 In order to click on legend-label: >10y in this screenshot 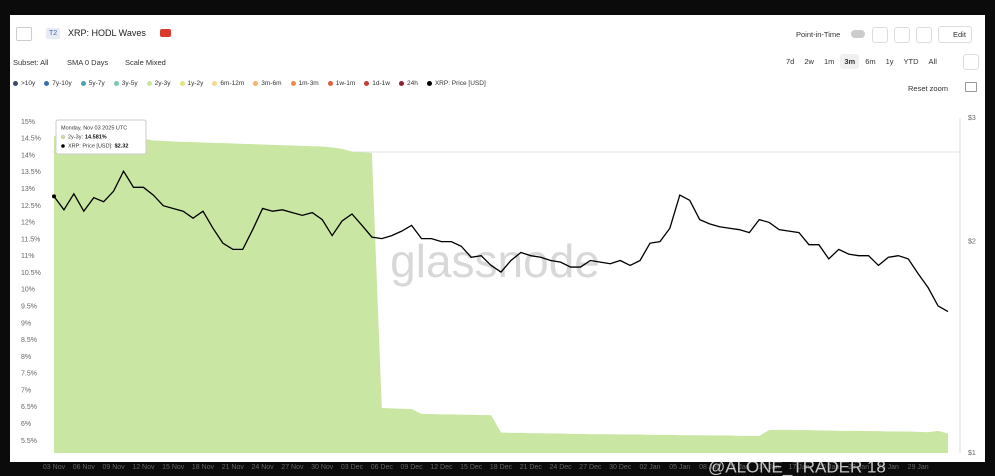, I will do `click(28, 83)`.